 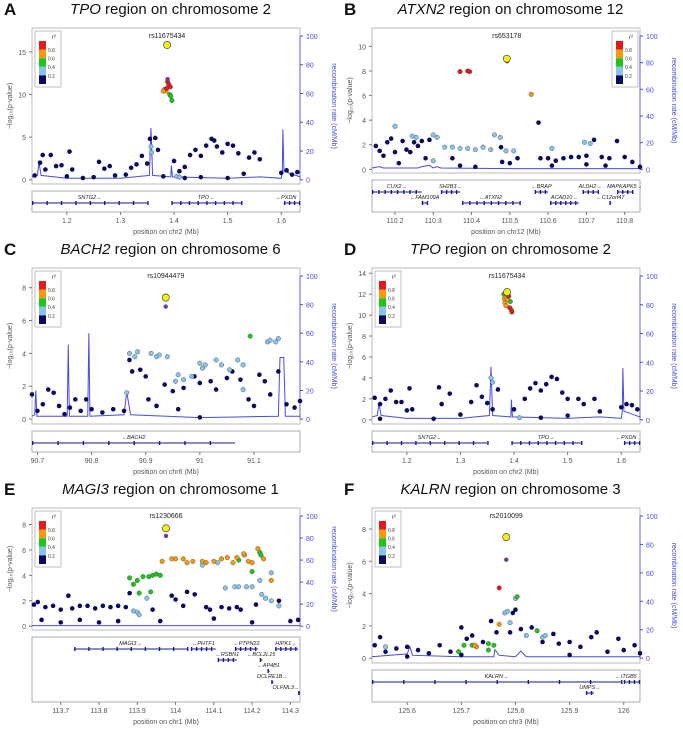 What do you see at coordinates (333, 106) in the screenshot?
I see `y2-axis-label: recombination rate (cM/Mb)` at bounding box center [333, 106].